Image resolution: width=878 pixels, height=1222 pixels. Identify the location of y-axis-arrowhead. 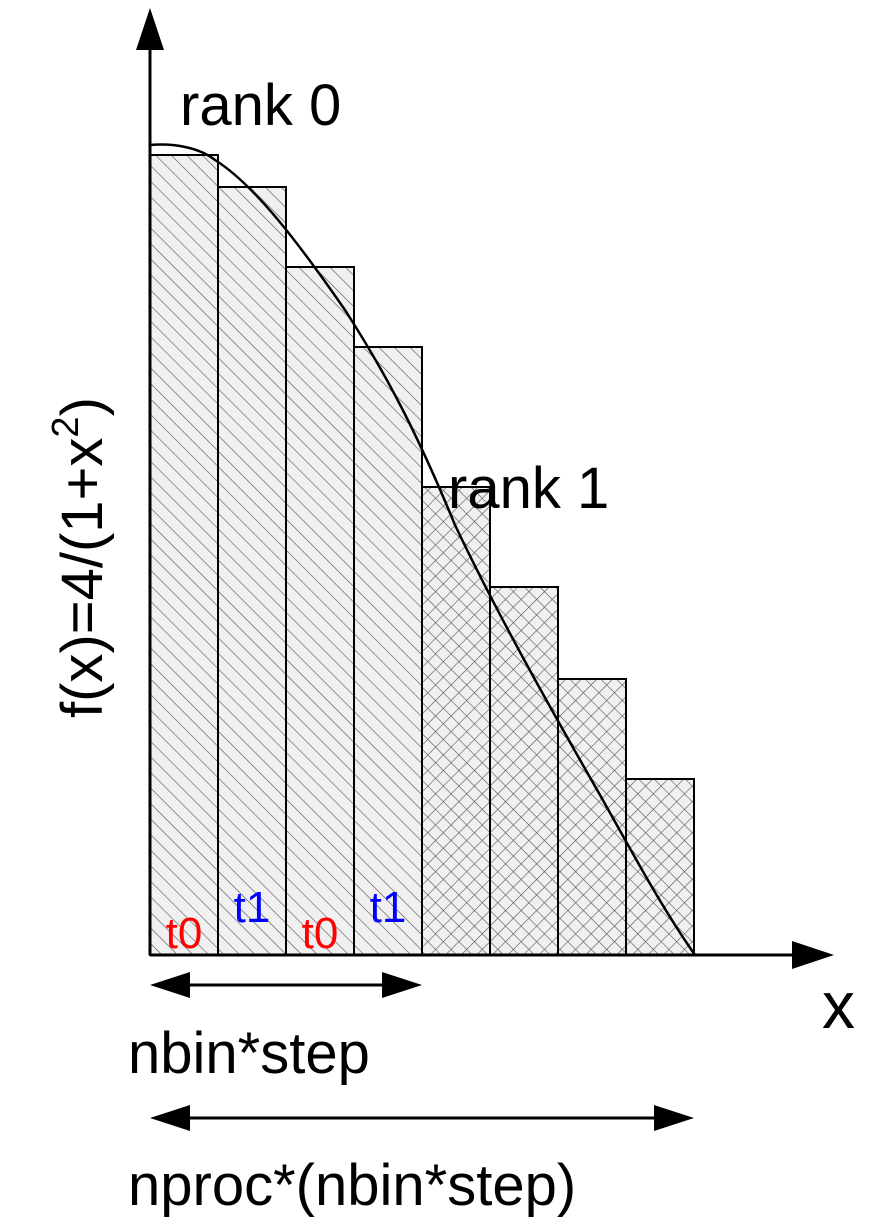
(150, 29).